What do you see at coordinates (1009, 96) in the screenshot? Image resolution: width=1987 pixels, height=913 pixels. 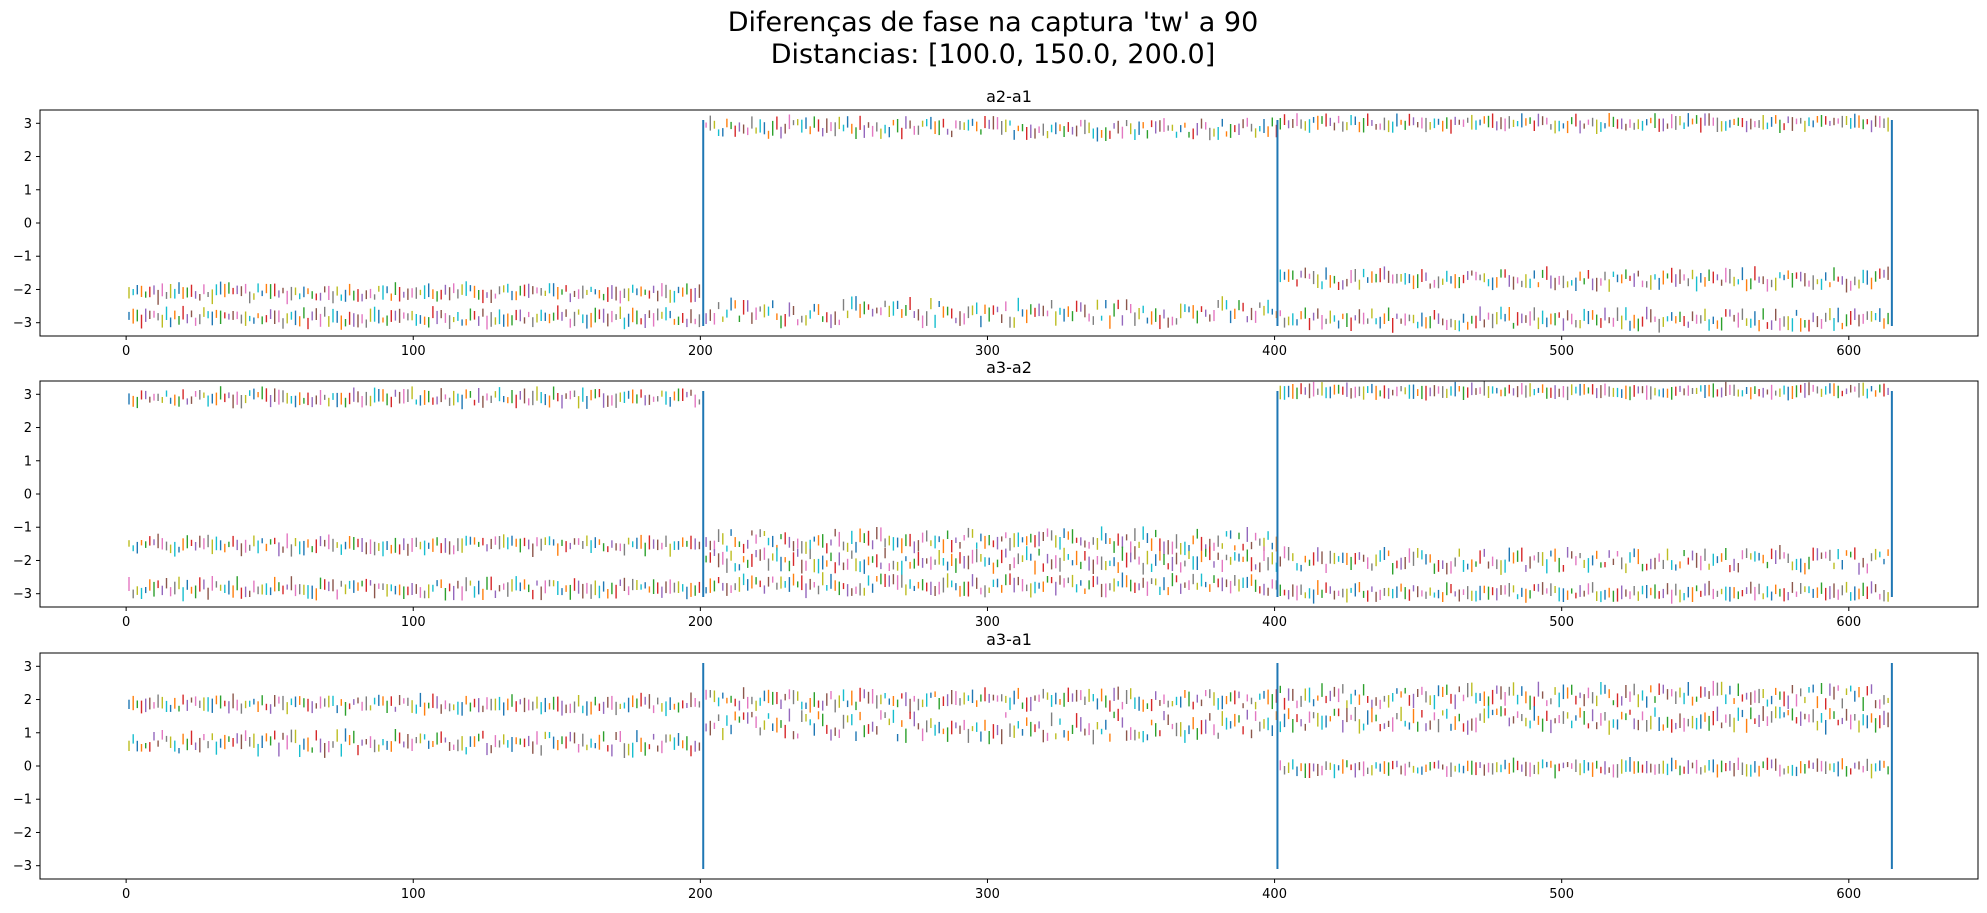 I see `panel-title: a2-a1` at bounding box center [1009, 96].